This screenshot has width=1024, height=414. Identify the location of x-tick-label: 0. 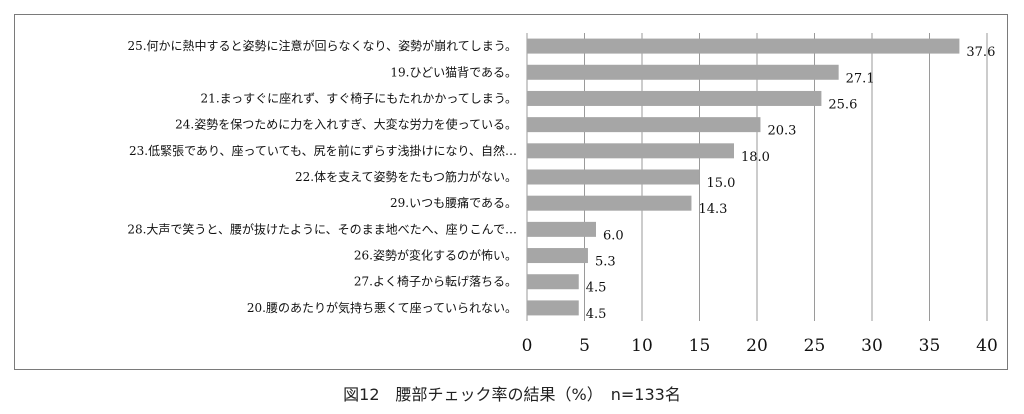
(527, 346).